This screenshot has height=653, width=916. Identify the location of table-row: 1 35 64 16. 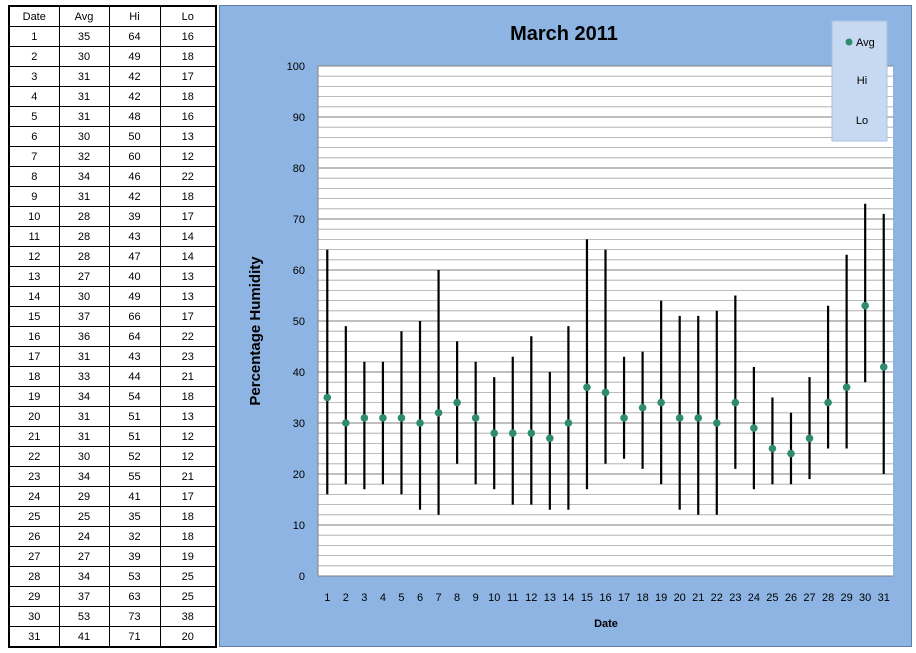
(112, 36).